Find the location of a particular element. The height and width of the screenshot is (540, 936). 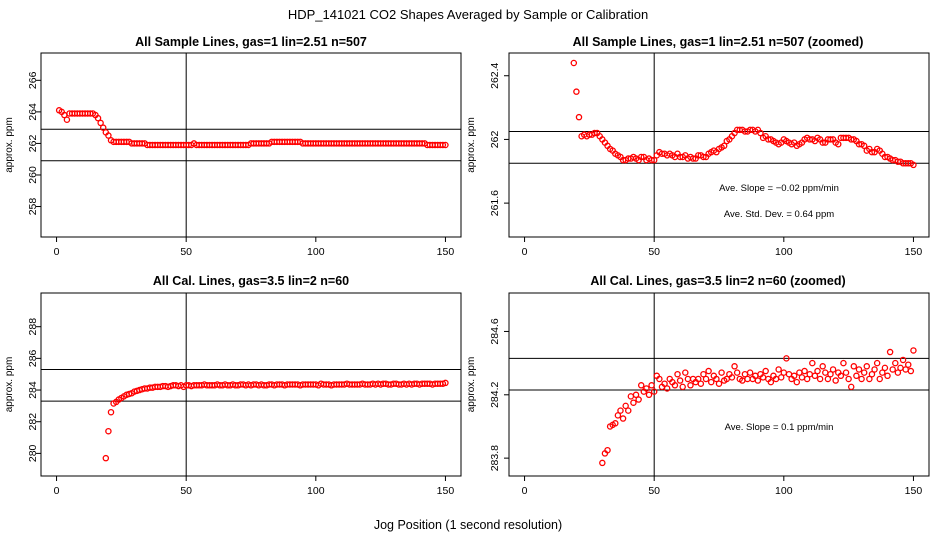

y-tick-label: 280 is located at coordinates (33, 453).